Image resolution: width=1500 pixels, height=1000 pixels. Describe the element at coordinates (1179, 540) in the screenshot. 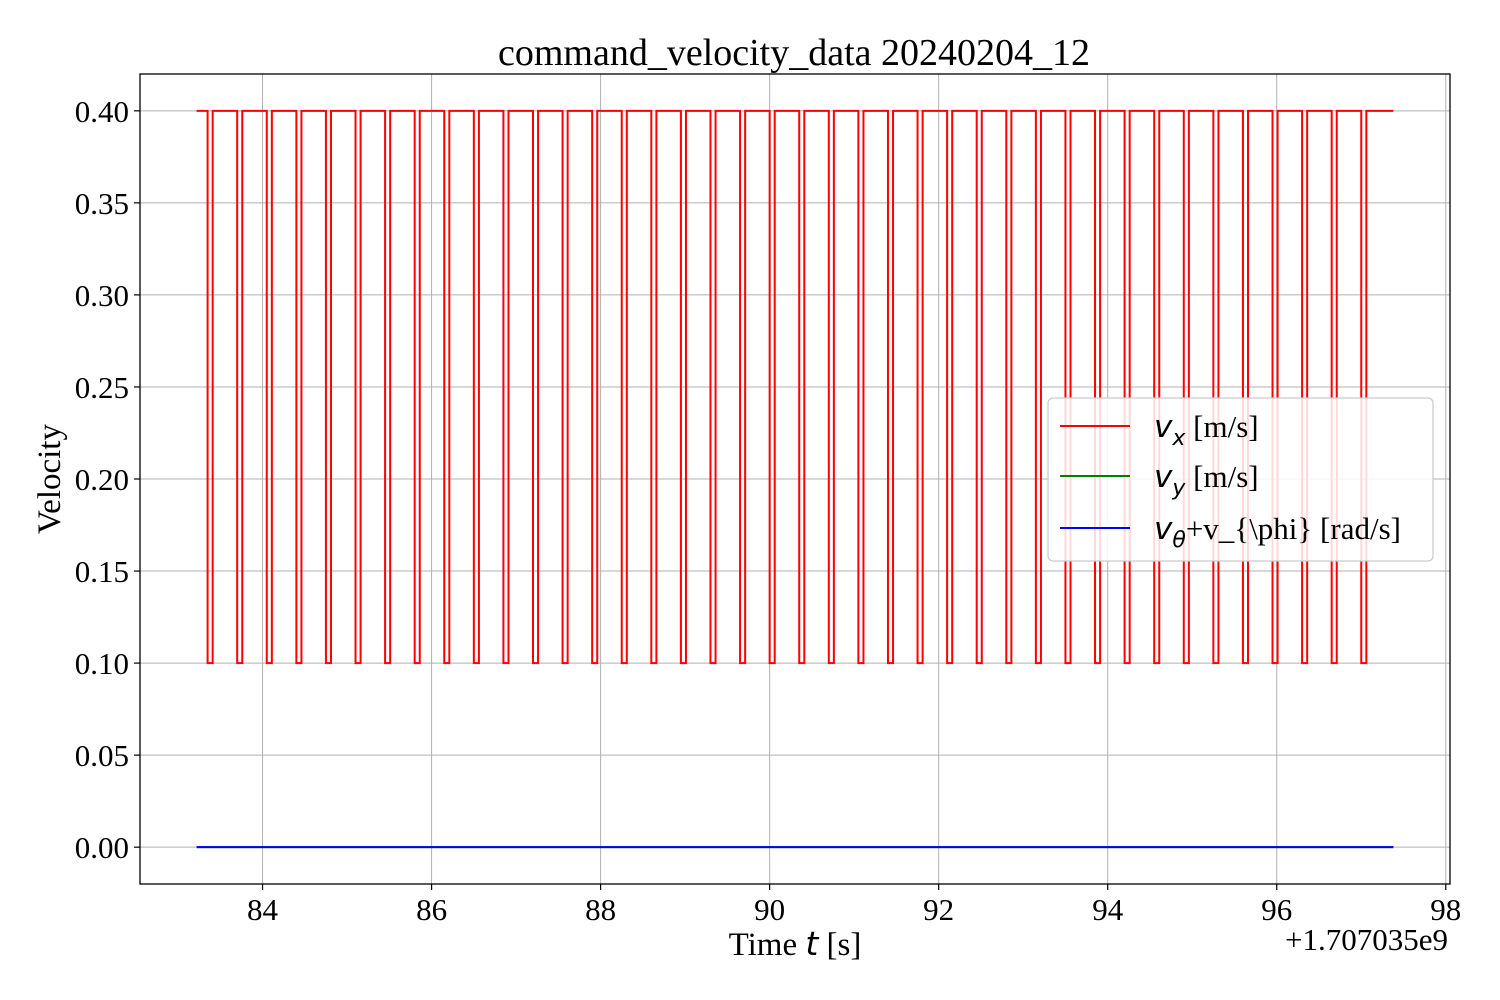

I see `legend-subscript: θ` at that location.